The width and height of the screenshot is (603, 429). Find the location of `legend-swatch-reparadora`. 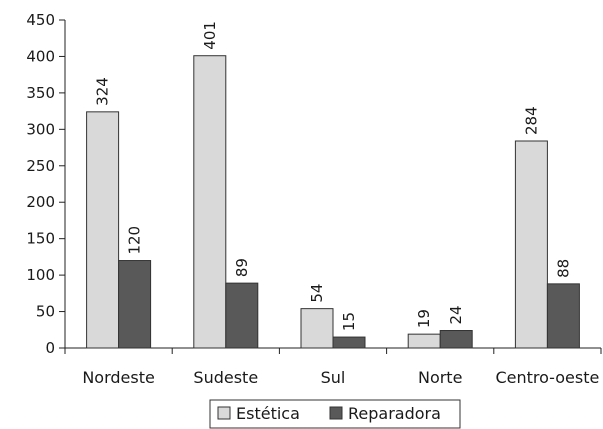

legend-swatch-reparadora is located at coordinates (336, 413).